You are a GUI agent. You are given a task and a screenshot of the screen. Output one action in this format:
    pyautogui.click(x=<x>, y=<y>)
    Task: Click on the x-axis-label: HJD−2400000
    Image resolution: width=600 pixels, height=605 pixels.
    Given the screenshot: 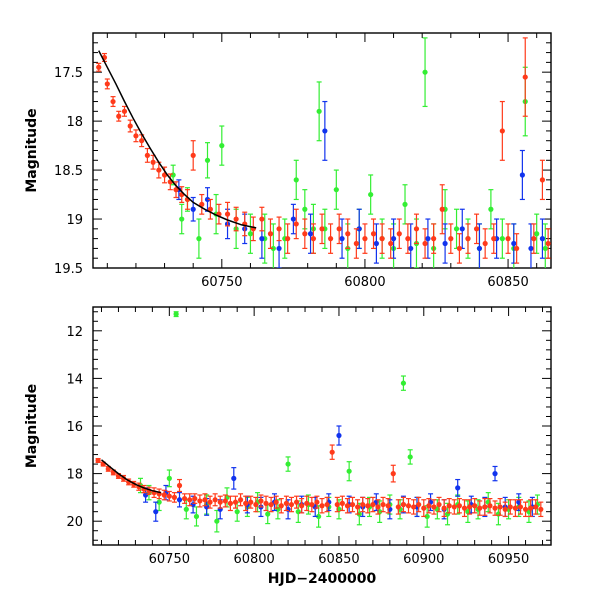 What is the action you would take?
    pyautogui.click(x=322, y=579)
    